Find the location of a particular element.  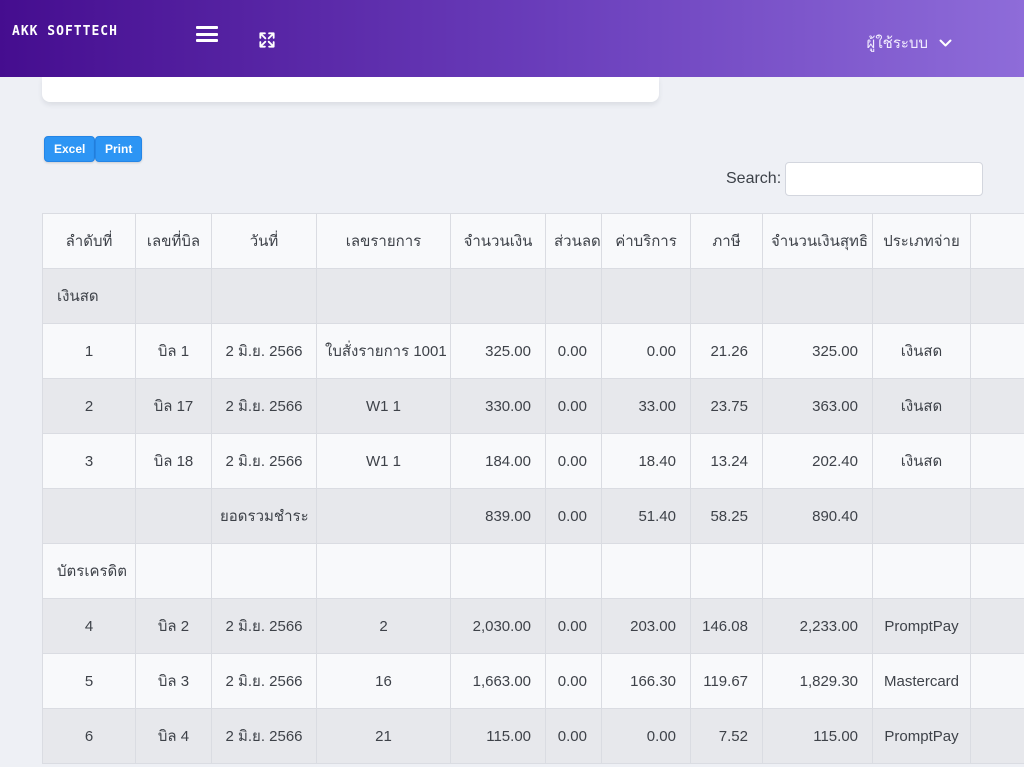

table-cell: 33.00 is located at coordinates (646, 406).